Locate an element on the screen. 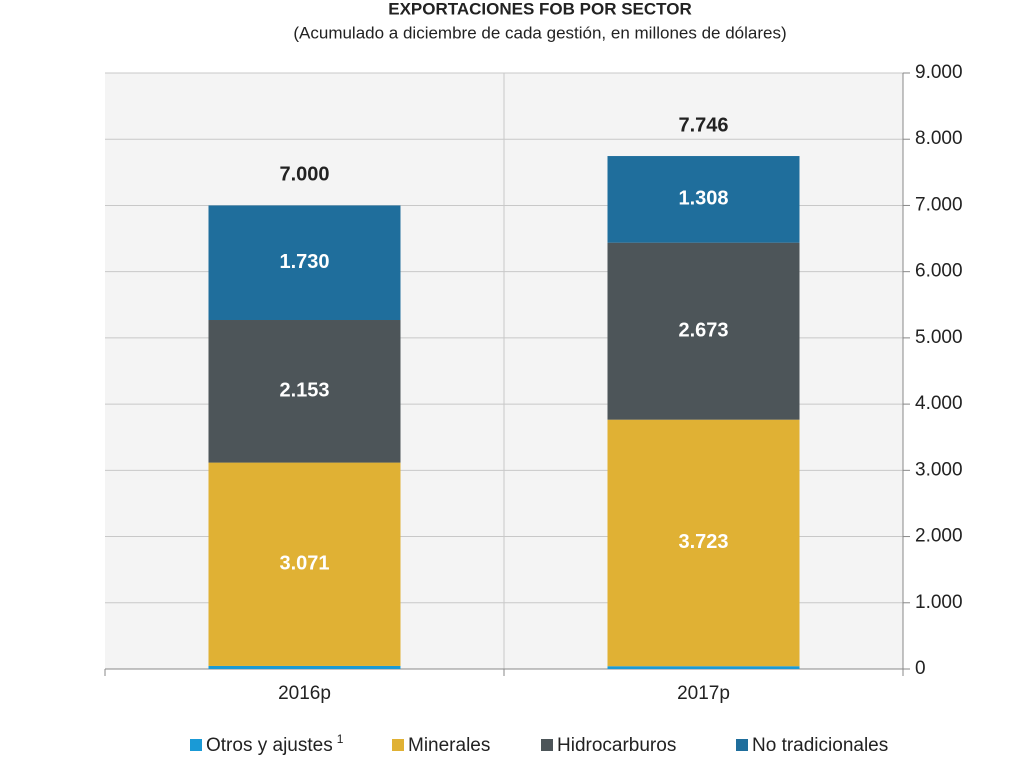 The image size is (1024, 768). y-tick-label: 6.000 is located at coordinates (939, 271).